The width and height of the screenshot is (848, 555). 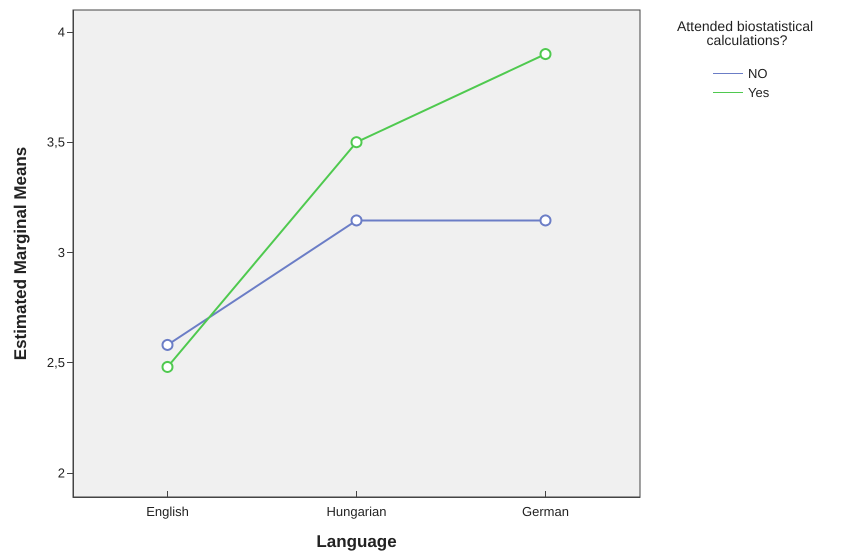 What do you see at coordinates (61, 472) in the screenshot?
I see `y-tick-label: 2` at bounding box center [61, 472].